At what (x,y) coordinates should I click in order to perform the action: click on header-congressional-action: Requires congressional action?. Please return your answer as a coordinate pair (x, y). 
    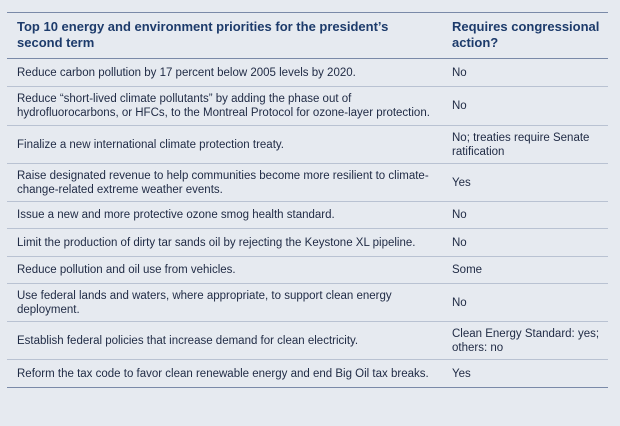
    Looking at the image, I should click on (526, 35).